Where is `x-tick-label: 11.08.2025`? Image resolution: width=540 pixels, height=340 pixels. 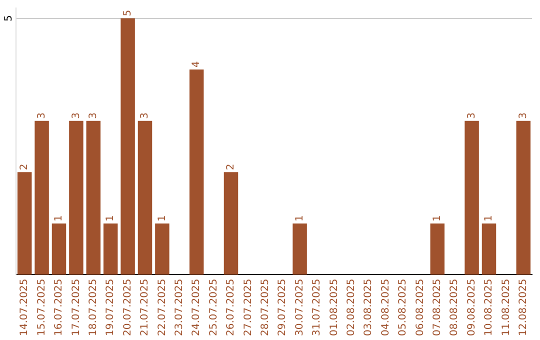
x-tick-label: 11.08.2025 is located at coordinates (506, 307).